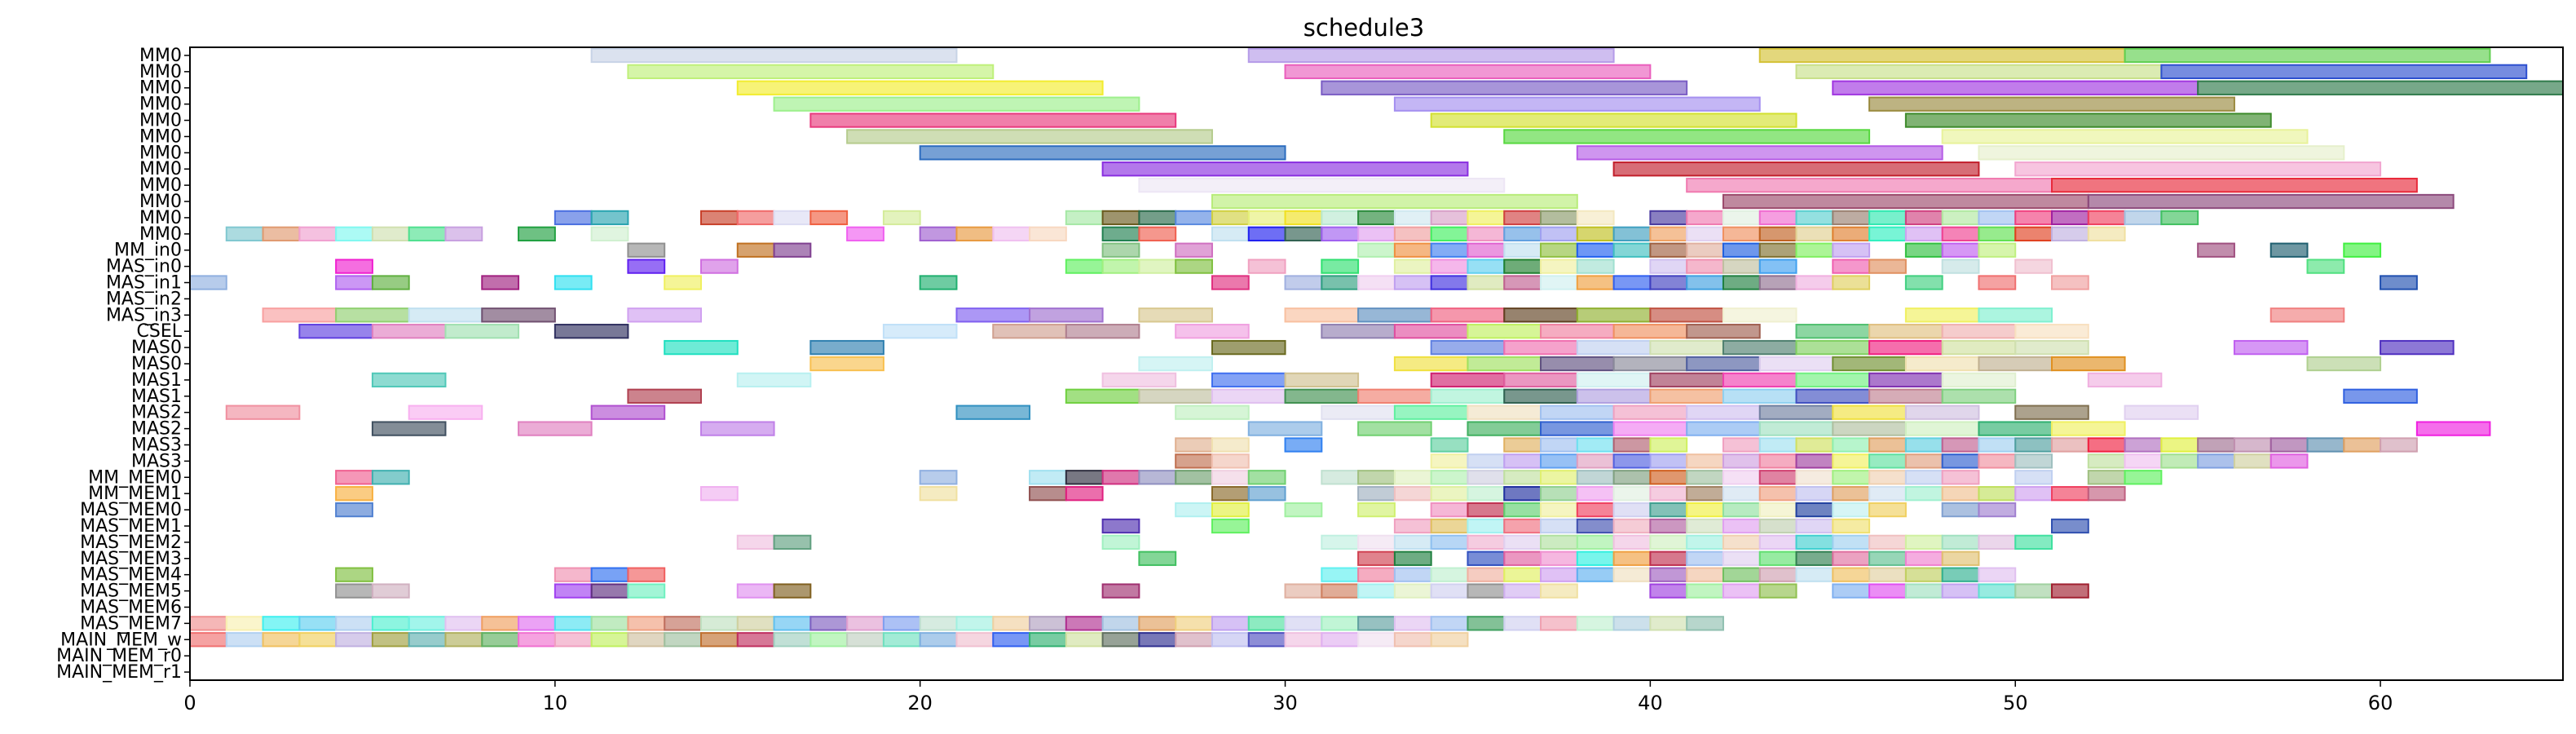 The height and width of the screenshot is (734, 2576). I want to click on chart-title: schedule3, so click(1363, 28).